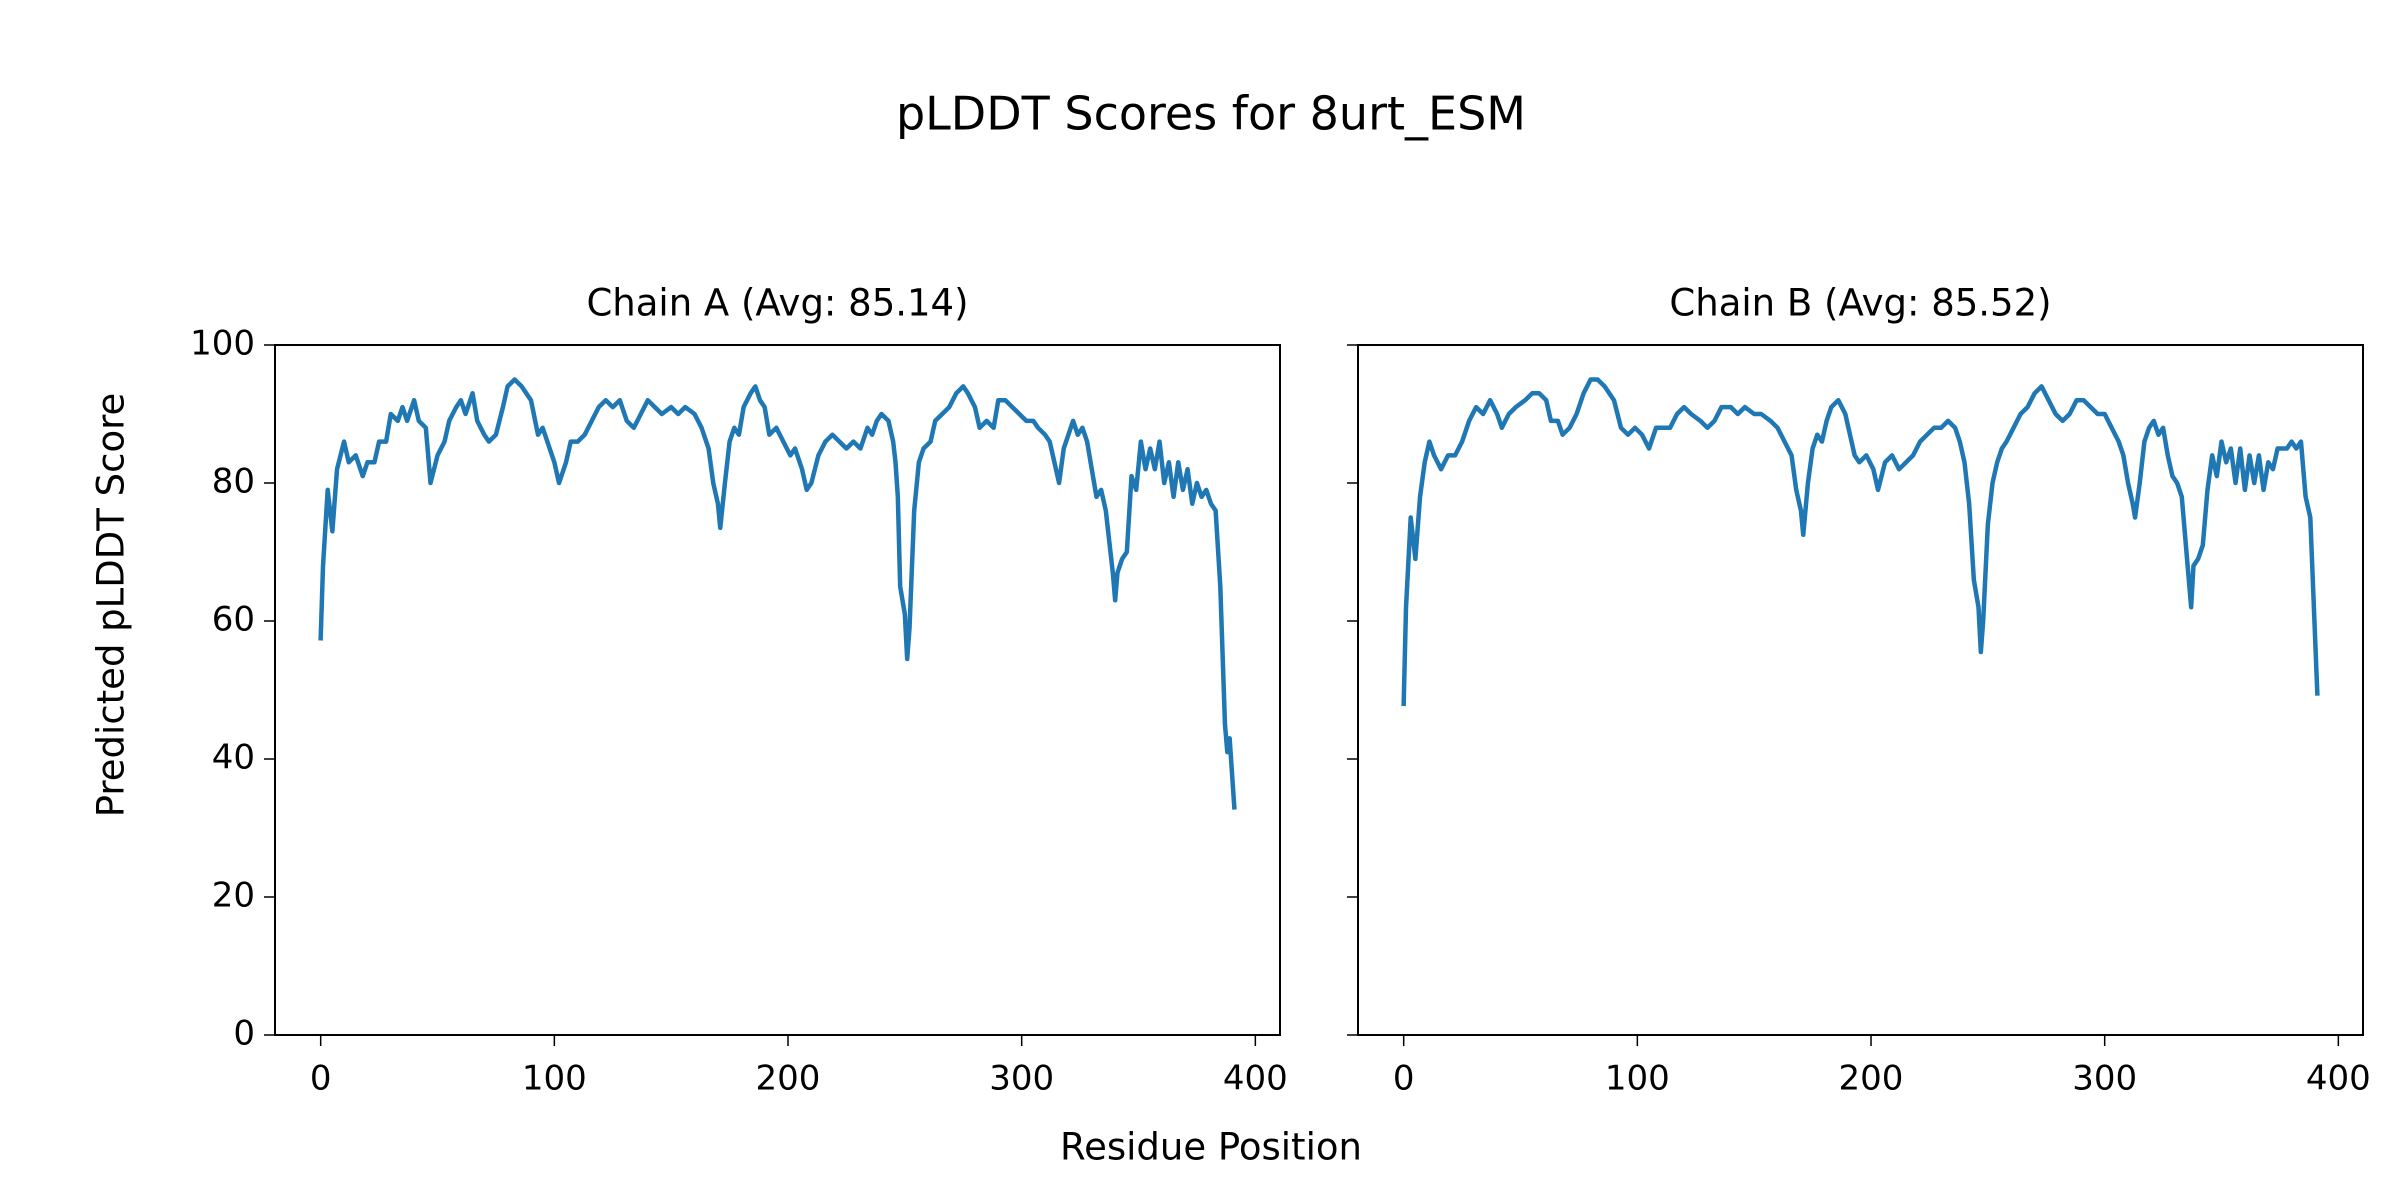 This screenshot has width=2400, height=1200. Describe the element at coordinates (222, 344) in the screenshot. I see `y-tick-label: 100` at that location.